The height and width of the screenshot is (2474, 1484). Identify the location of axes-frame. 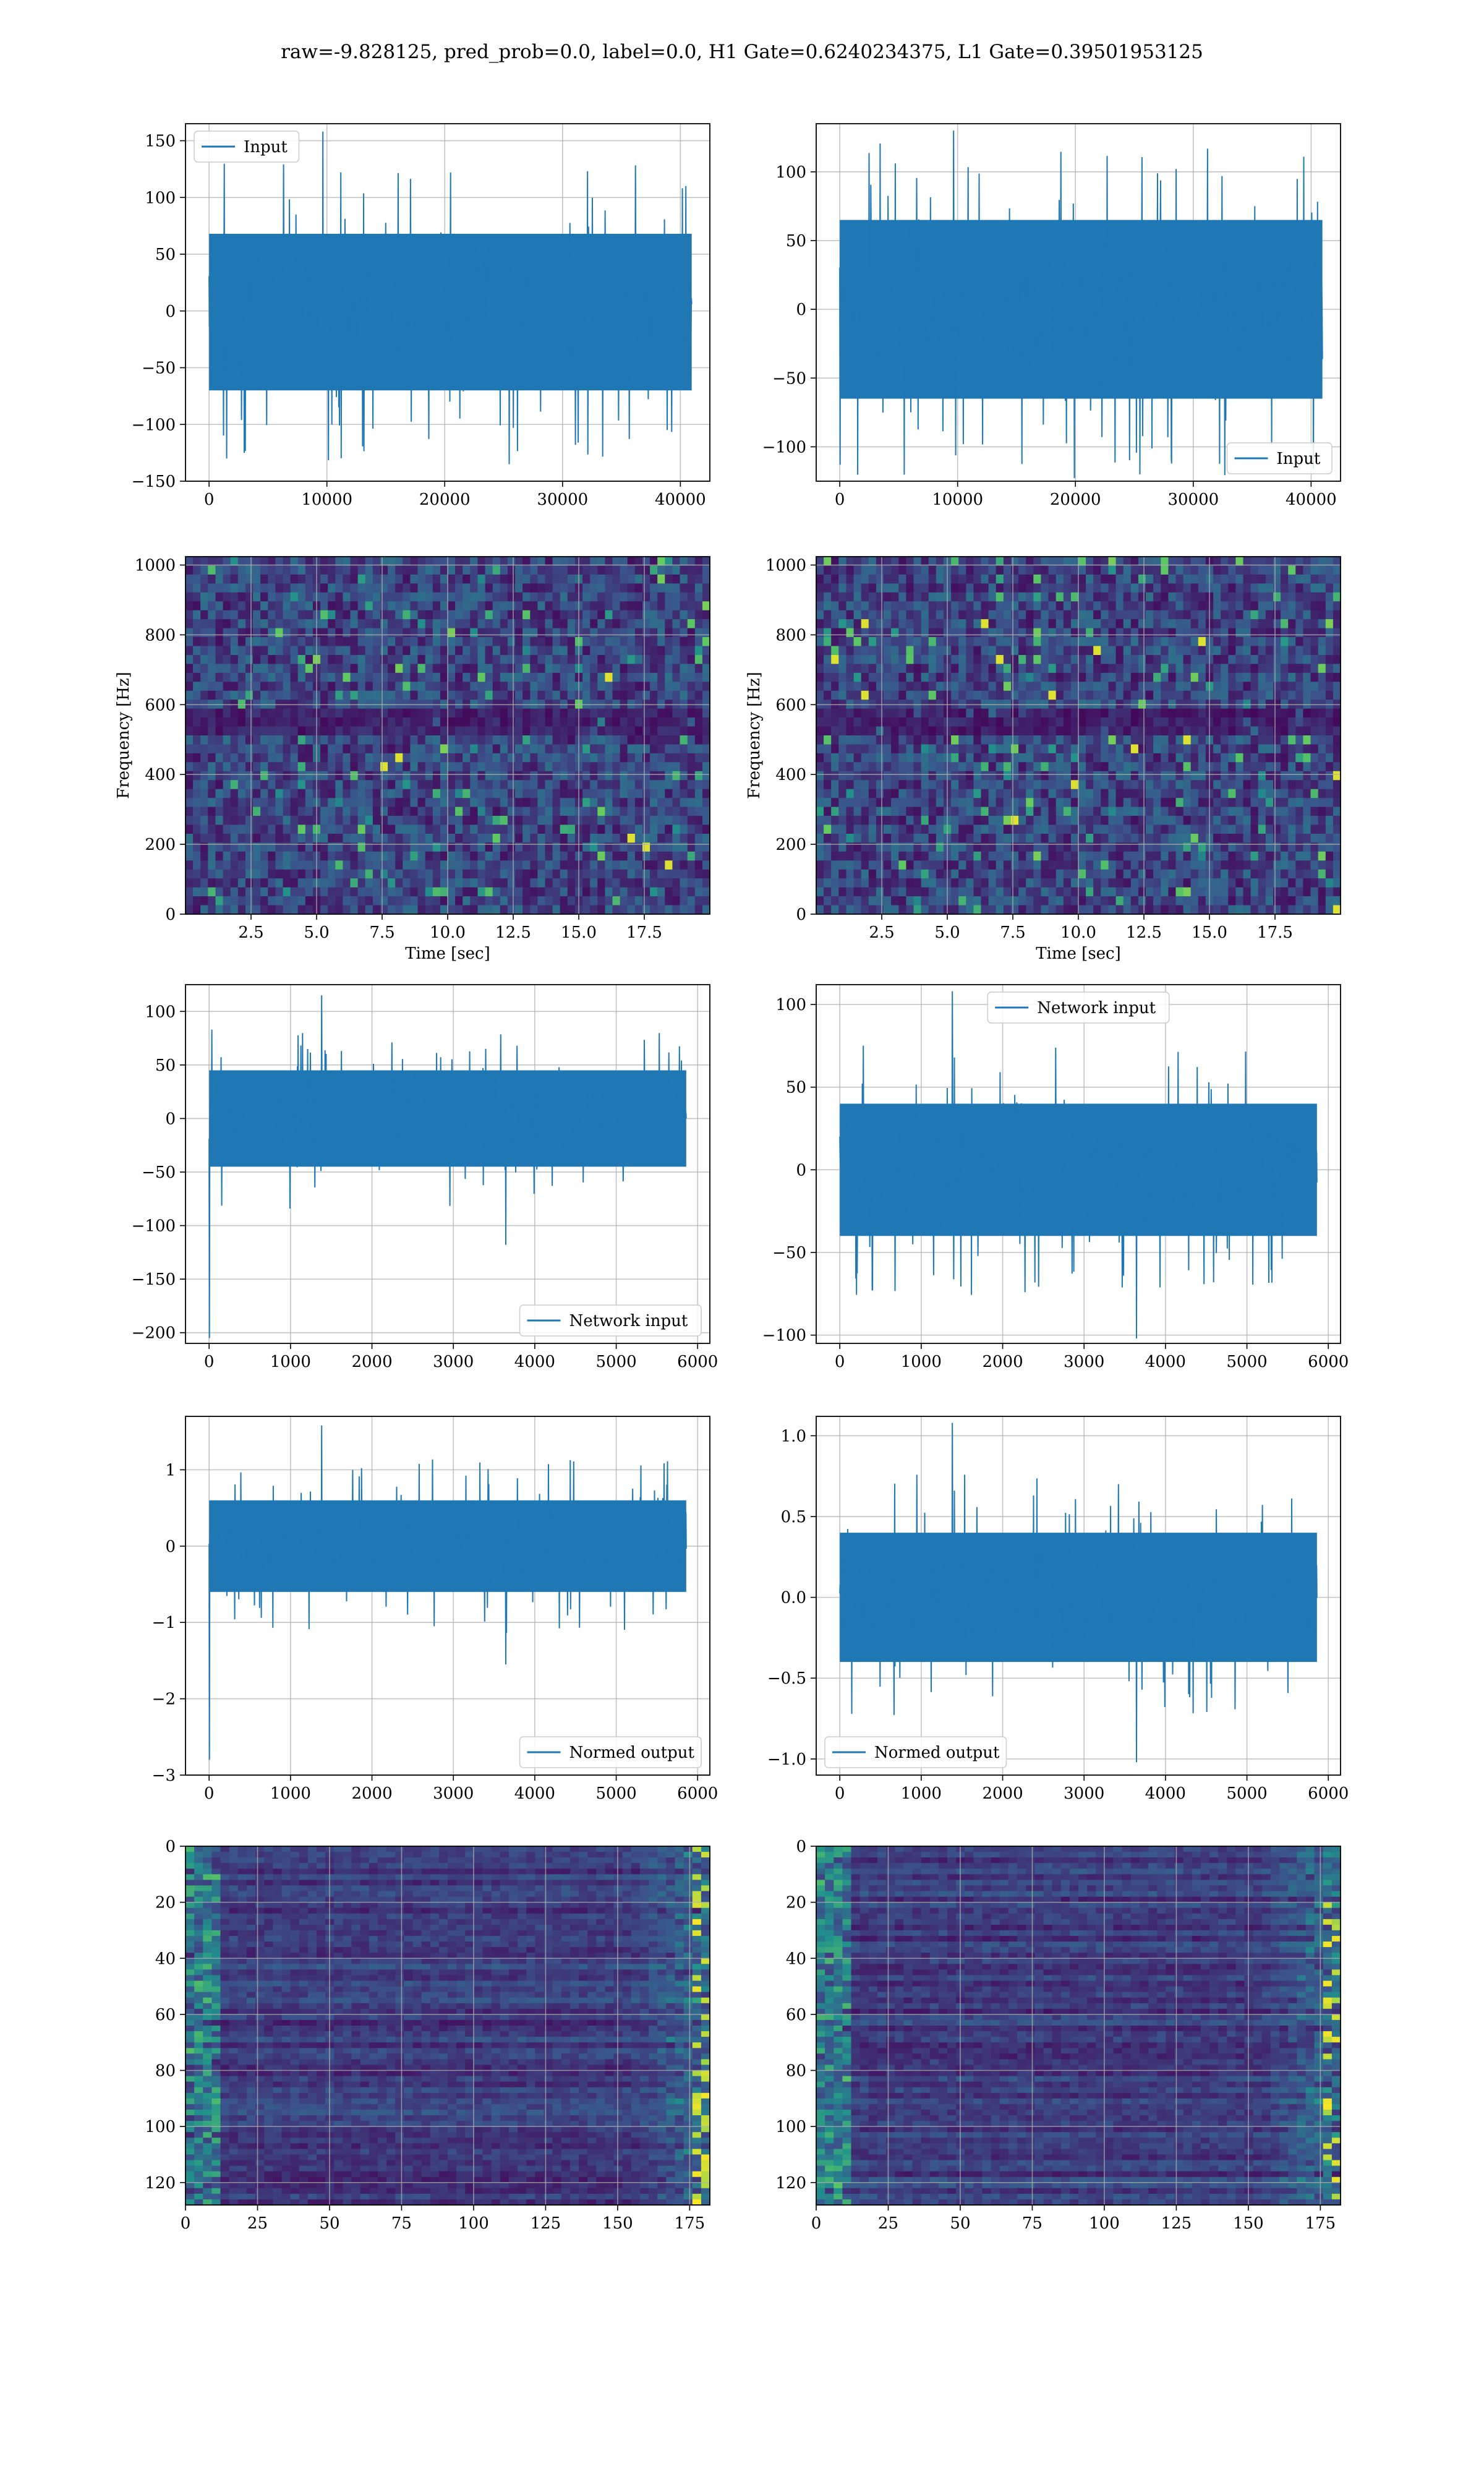
(447, 736).